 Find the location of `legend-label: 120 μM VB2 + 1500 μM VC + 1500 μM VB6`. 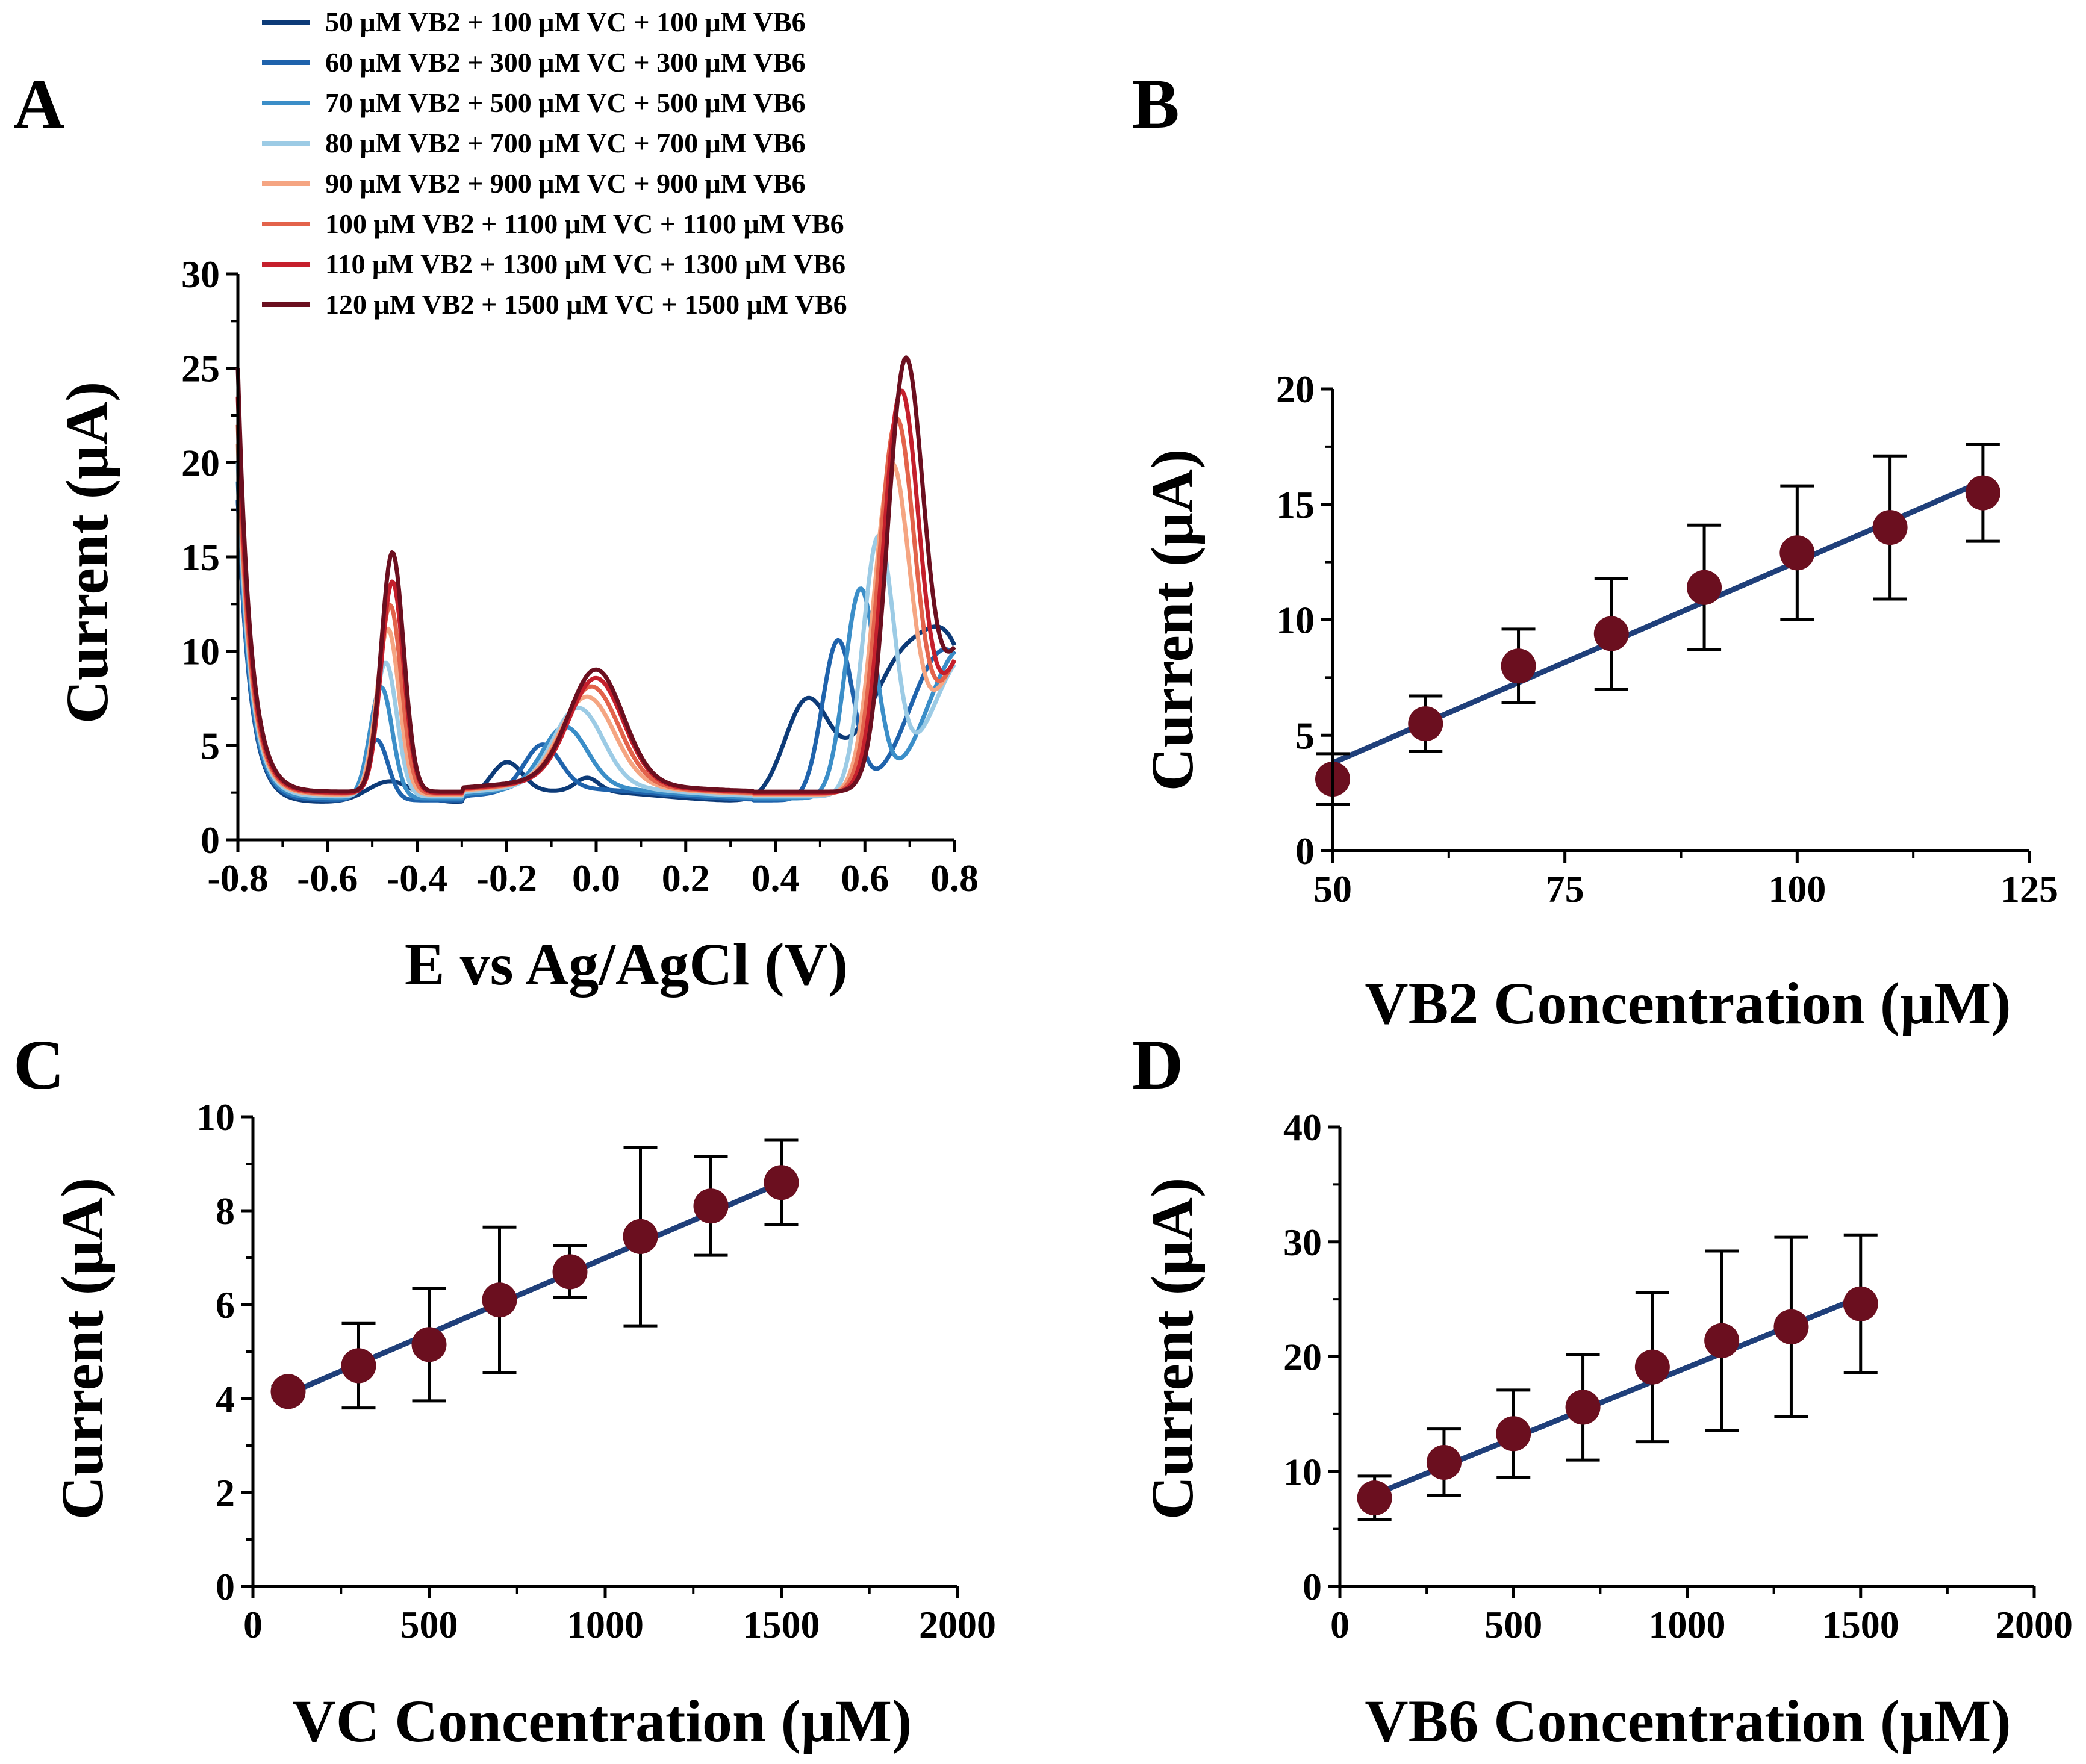

legend-label: 120 μM VB2 + 1500 μM VC + 1500 μM VB6 is located at coordinates (586, 304).